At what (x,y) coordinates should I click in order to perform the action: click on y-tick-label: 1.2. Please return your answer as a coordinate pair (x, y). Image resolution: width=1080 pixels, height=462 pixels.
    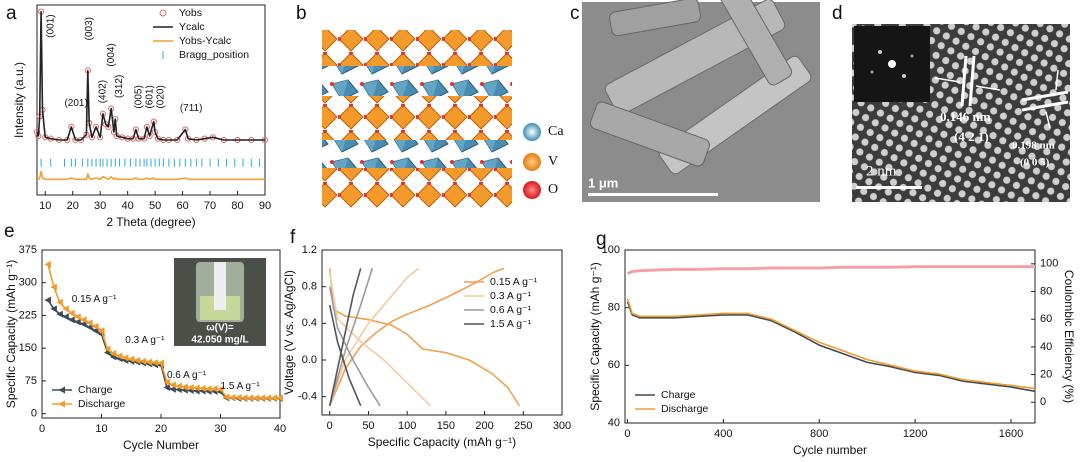
    Looking at the image, I should click on (309, 250).